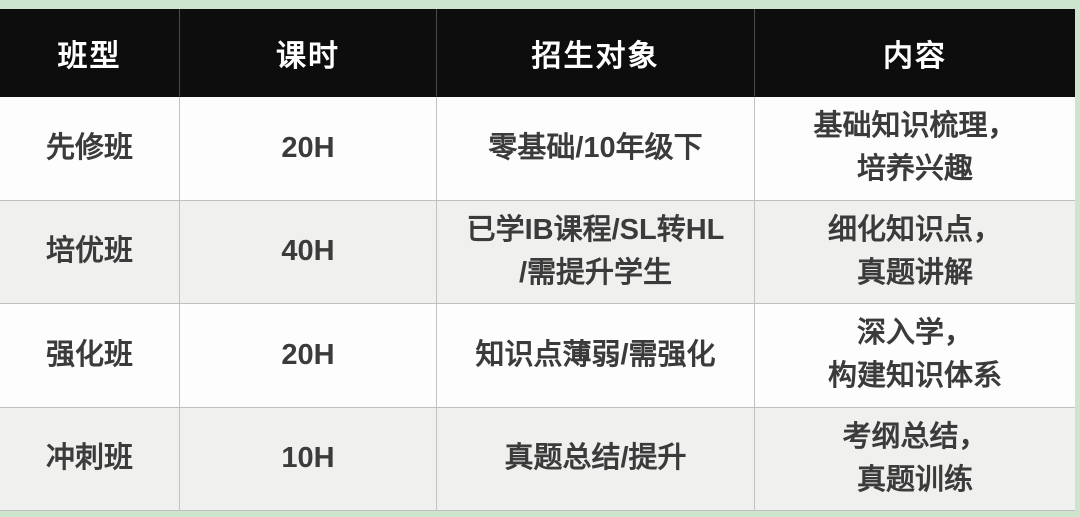 This screenshot has height=517, width=1080. Describe the element at coordinates (915, 459) in the screenshot. I see `cell-content: 考纲总结， 真题训练` at that location.